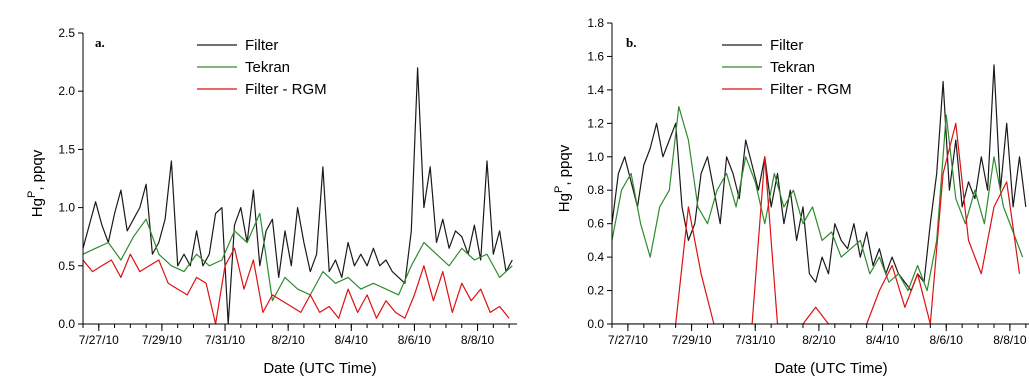  Describe the element at coordinates (66, 33) in the screenshot. I see `y-tick-label: 2.5` at that location.